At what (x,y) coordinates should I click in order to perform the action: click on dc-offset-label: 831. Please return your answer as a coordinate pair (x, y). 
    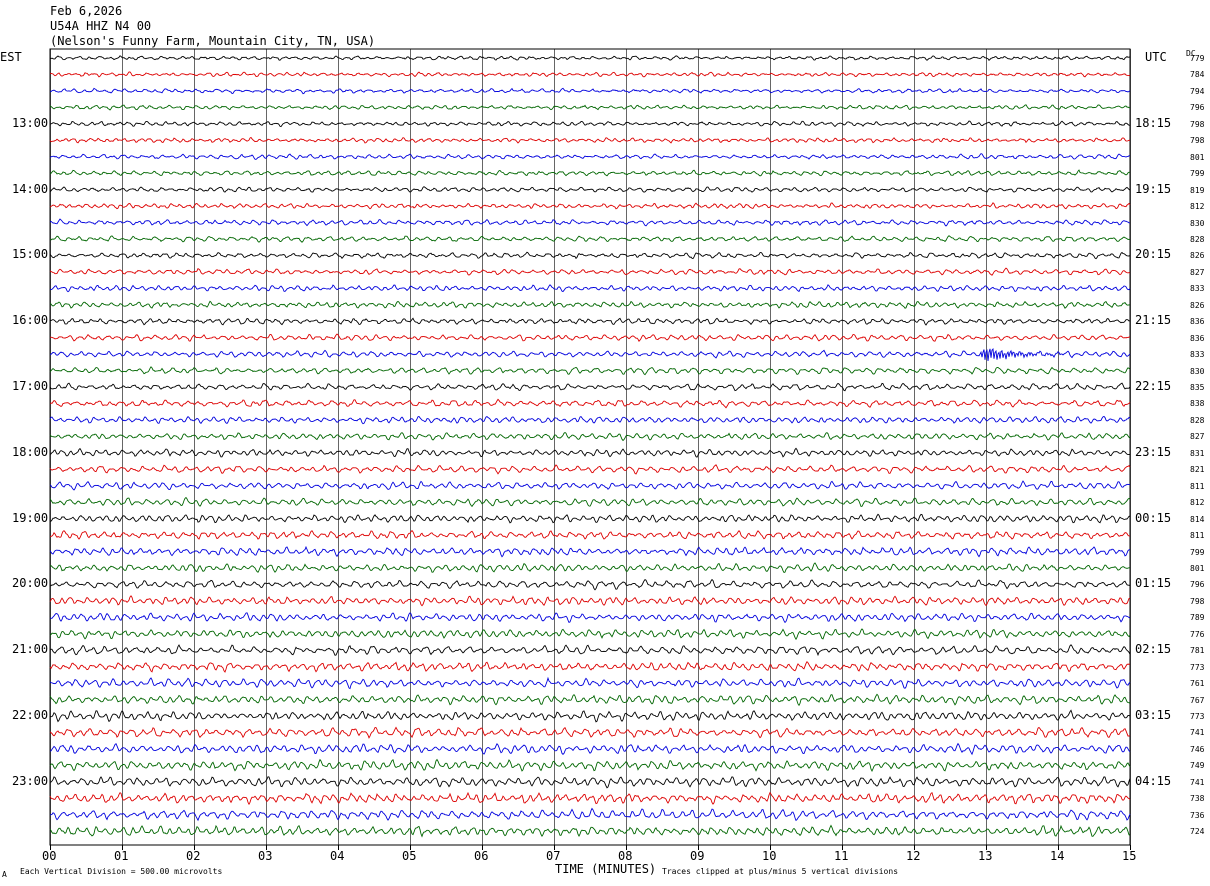
    Looking at the image, I should click on (1197, 453).